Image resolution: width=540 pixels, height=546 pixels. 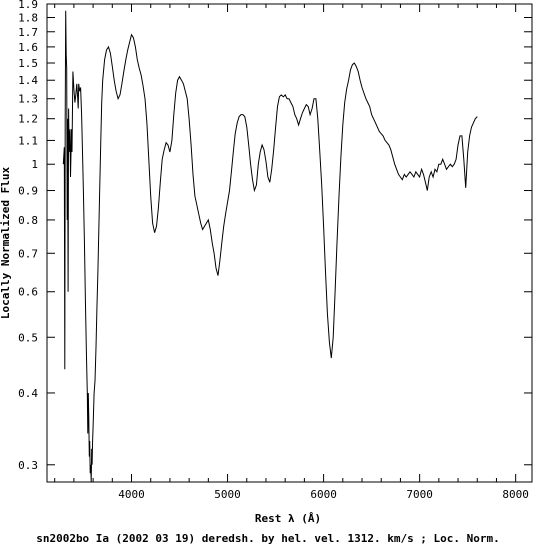 I want to click on y-tick-label: 1.3, so click(x=28, y=99).